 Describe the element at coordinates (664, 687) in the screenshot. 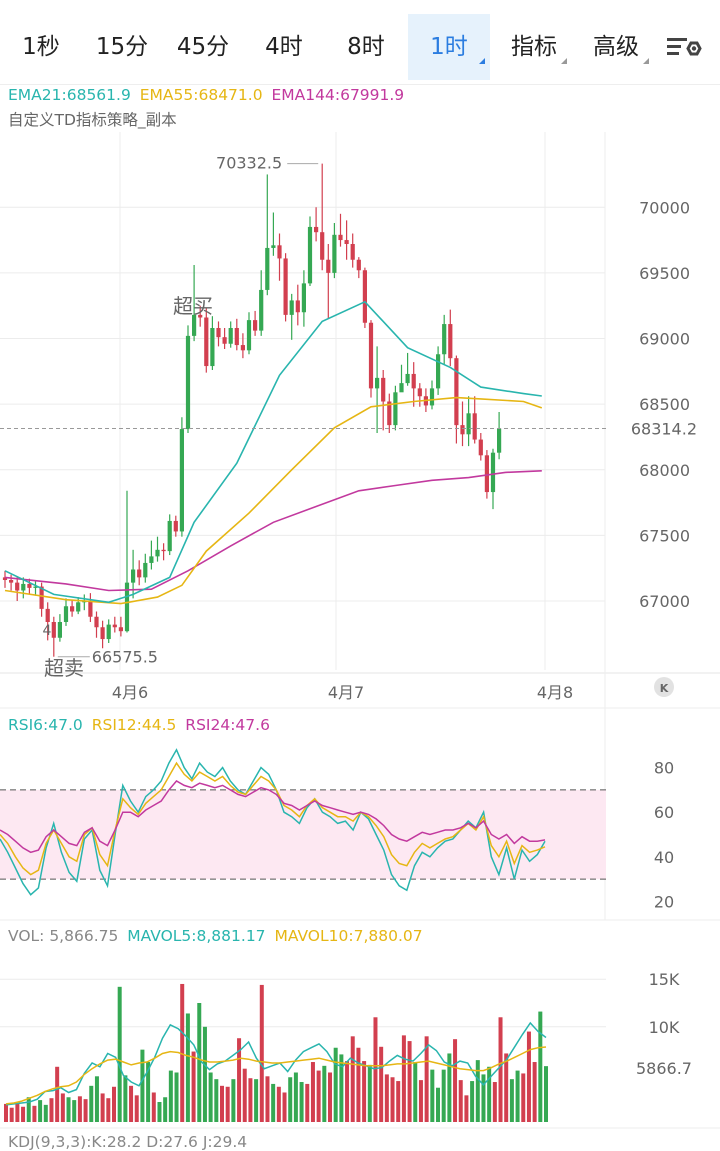

I see `collapse-k-icon` at that location.